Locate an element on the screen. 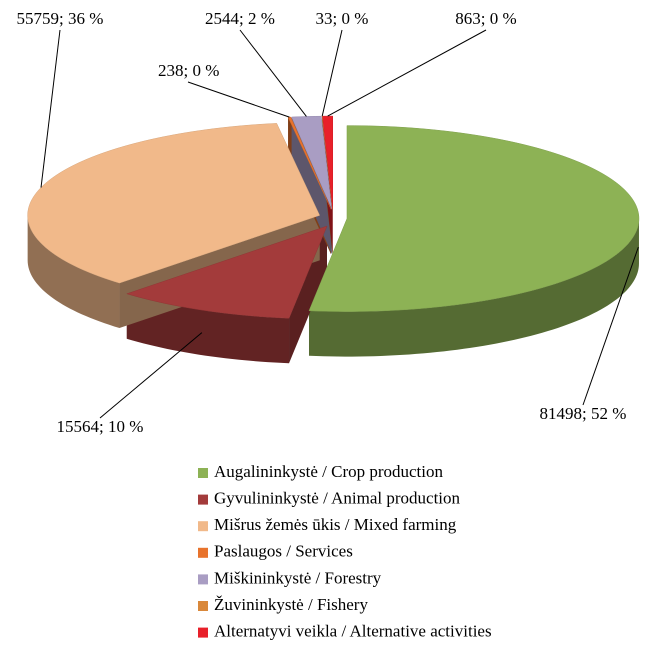 The width and height of the screenshot is (651, 664). data-label: 15564; 10 % is located at coordinates (100, 426).